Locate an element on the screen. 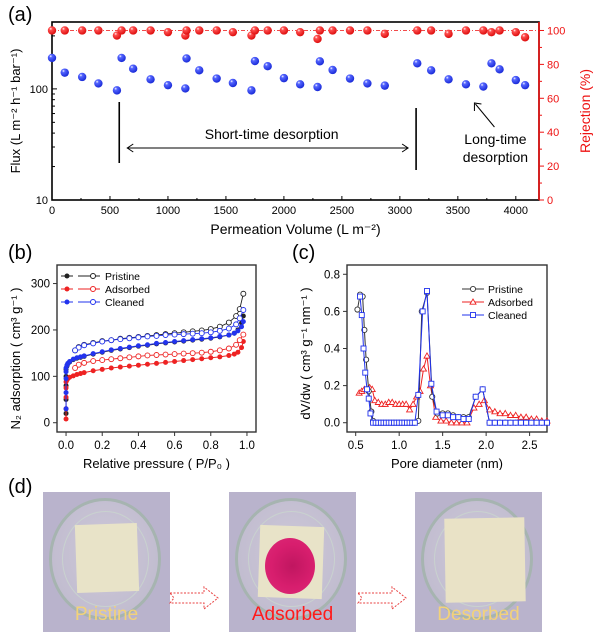 The image size is (600, 632). legend-label: Cleaned is located at coordinates (507, 316).